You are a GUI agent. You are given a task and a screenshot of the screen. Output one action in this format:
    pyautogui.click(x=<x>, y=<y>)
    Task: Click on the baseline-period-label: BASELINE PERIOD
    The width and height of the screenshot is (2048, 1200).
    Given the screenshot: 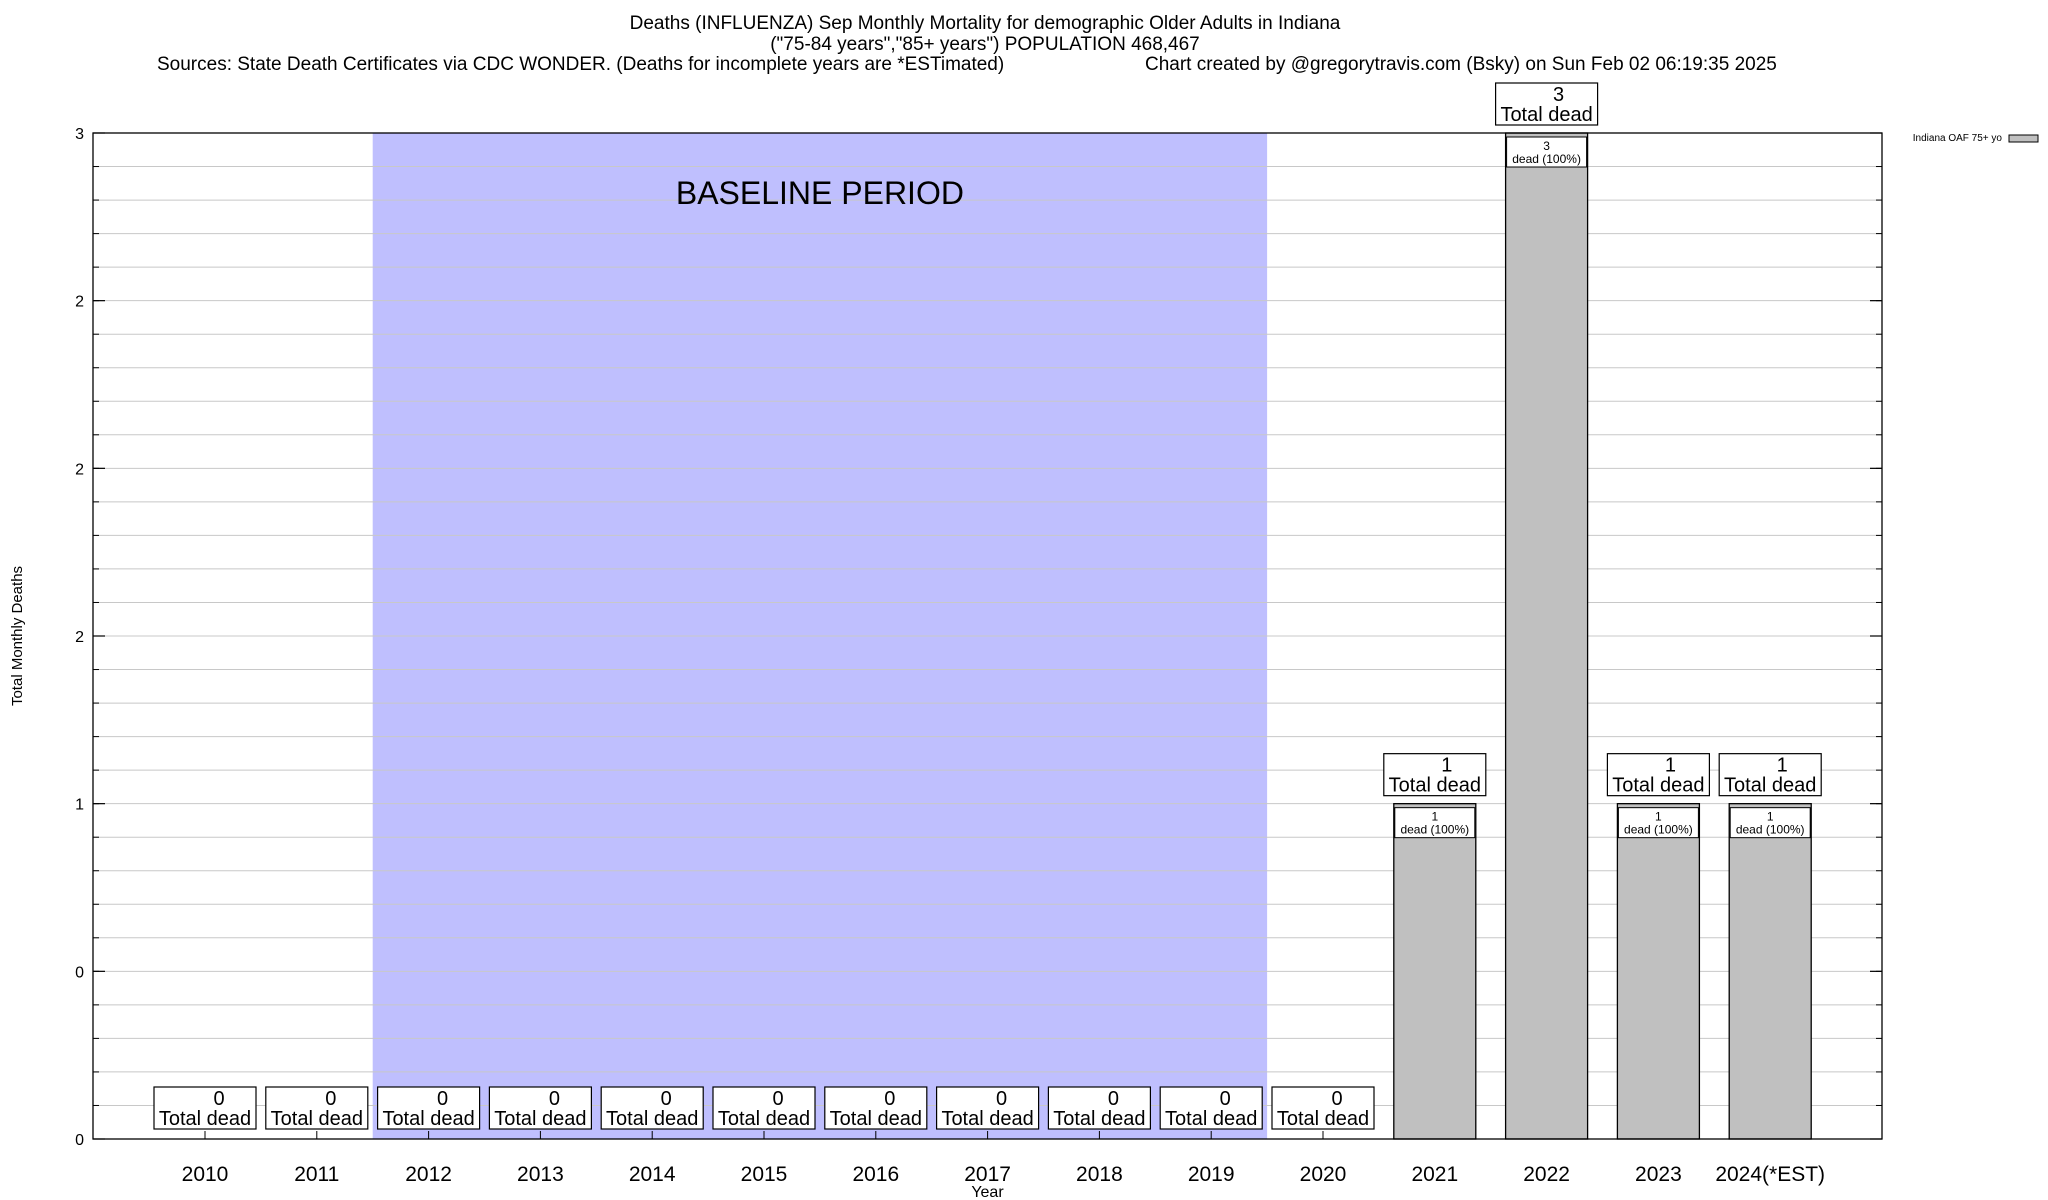 What is the action you would take?
    pyautogui.click(x=820, y=193)
    